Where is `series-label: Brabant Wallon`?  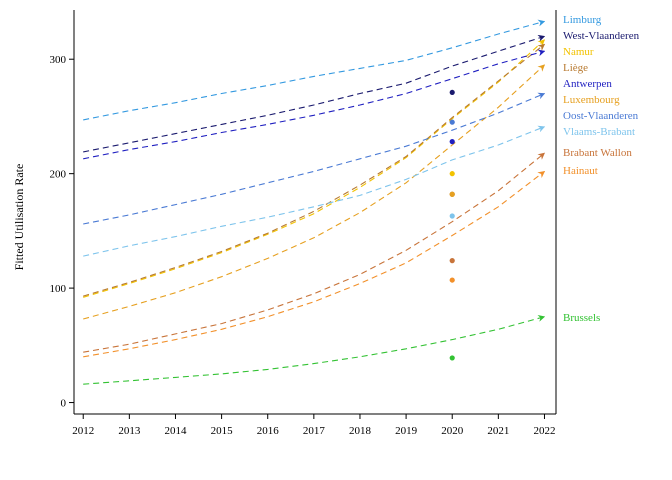
series-label: Brabant Wallon is located at coordinates (597, 153).